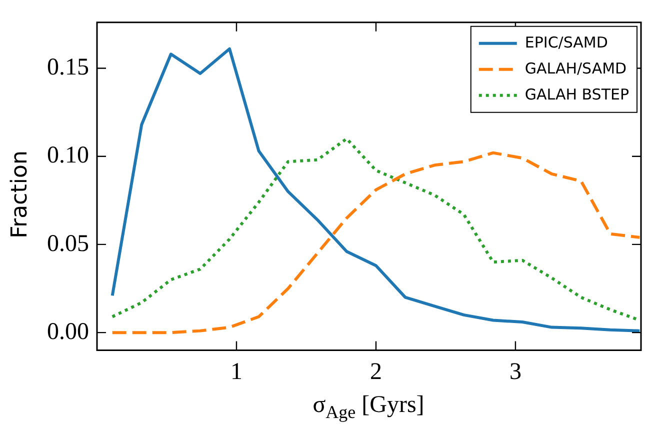 This screenshot has width=653, height=435. Describe the element at coordinates (376, 371) in the screenshot. I see `x-tick-label: 2` at that location.